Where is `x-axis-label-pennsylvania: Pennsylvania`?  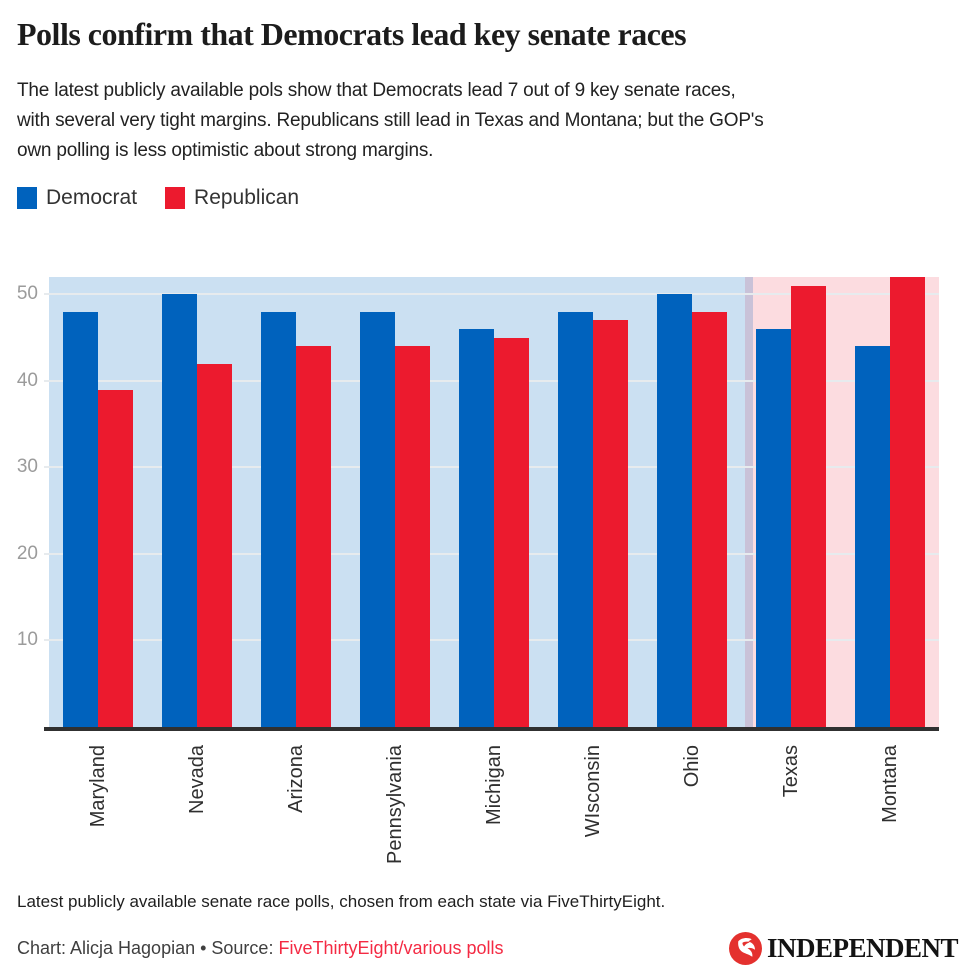
x-axis-label-pennsylvania: Pennsylvania is located at coordinates (395, 804).